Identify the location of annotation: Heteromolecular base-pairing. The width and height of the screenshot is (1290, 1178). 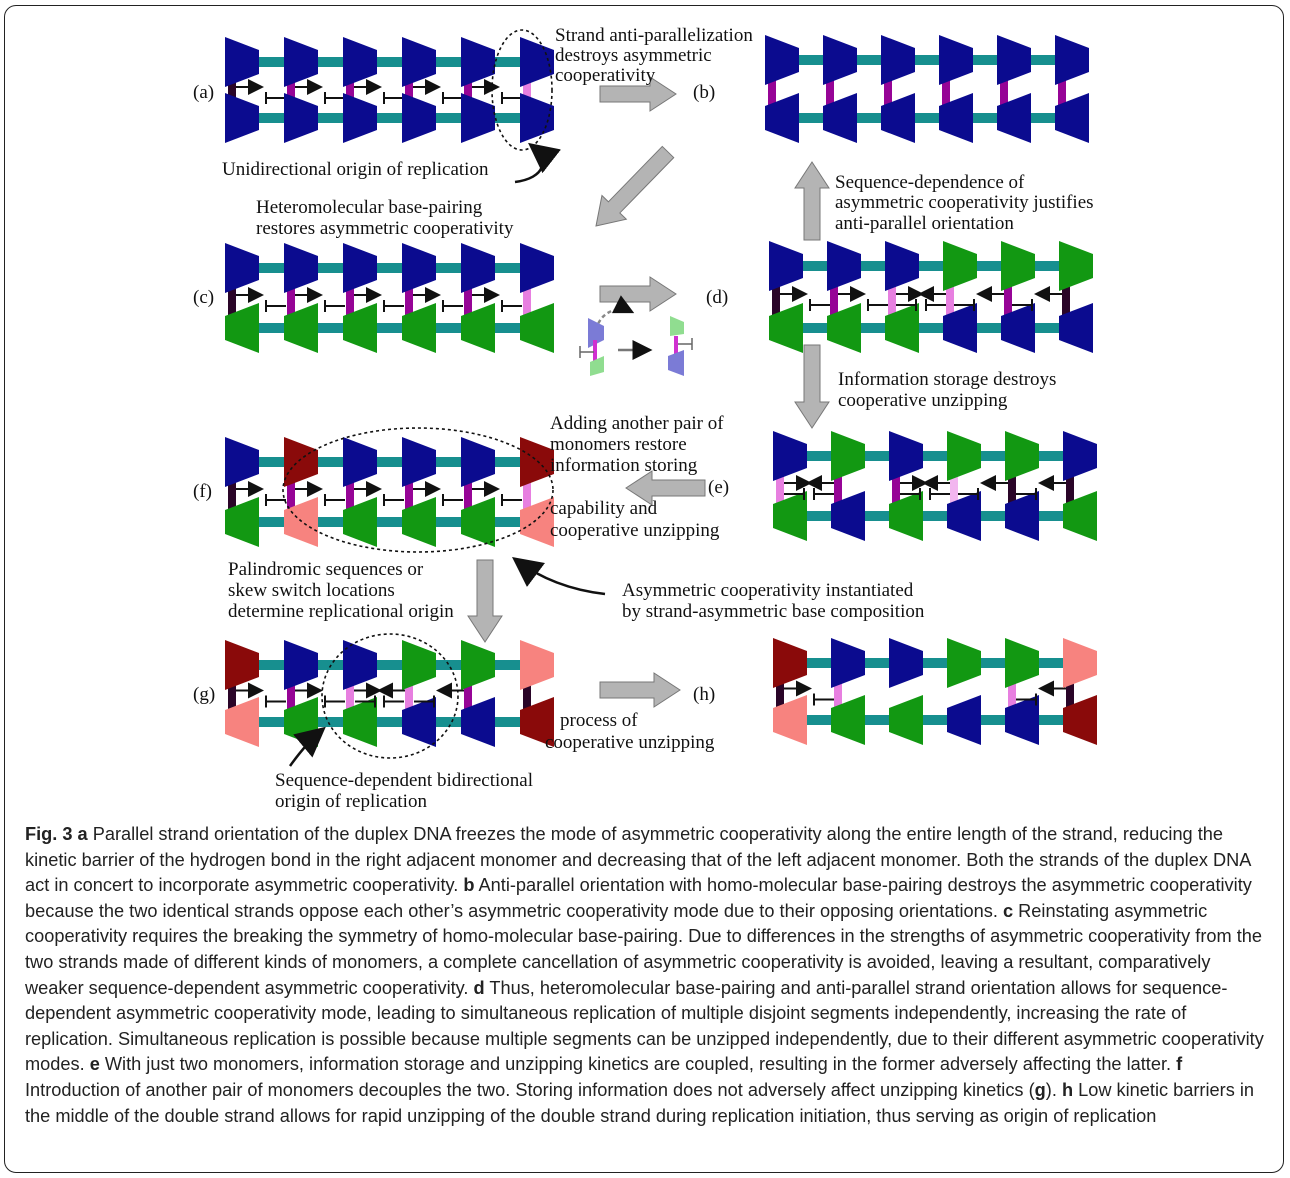
(369, 207).